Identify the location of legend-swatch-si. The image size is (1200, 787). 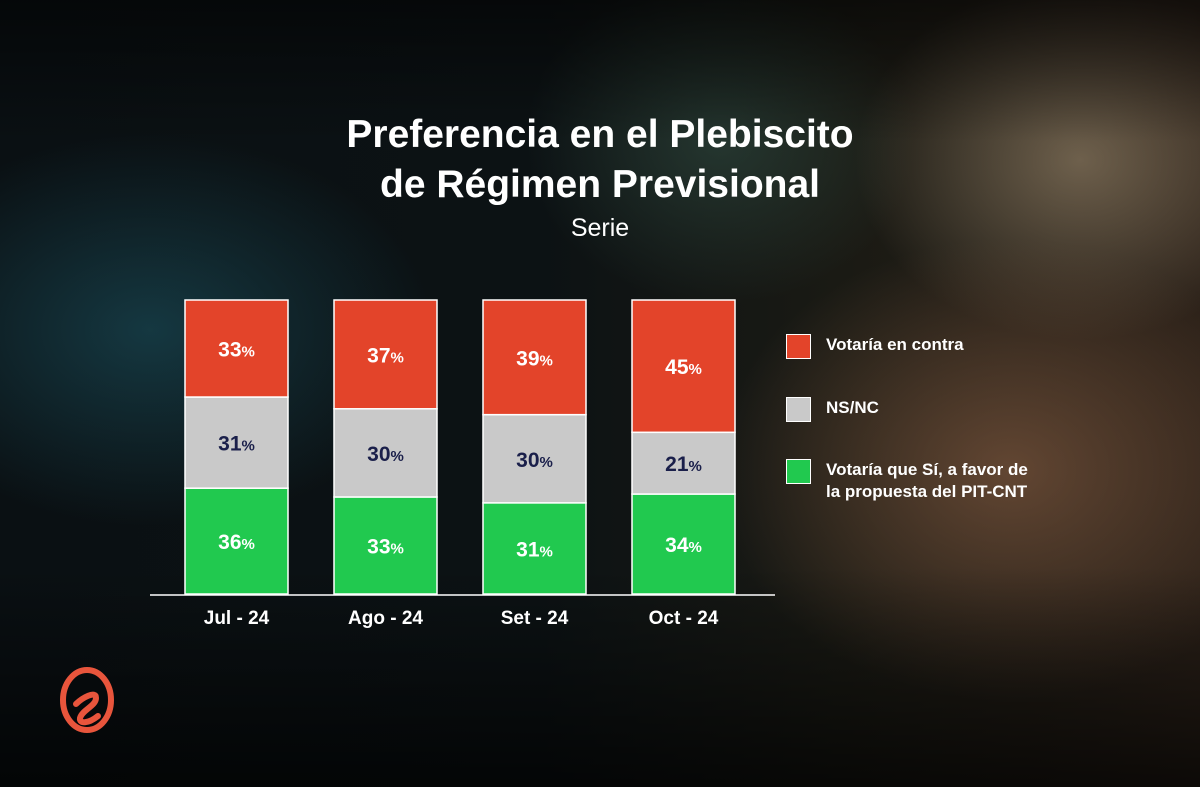
(798, 471).